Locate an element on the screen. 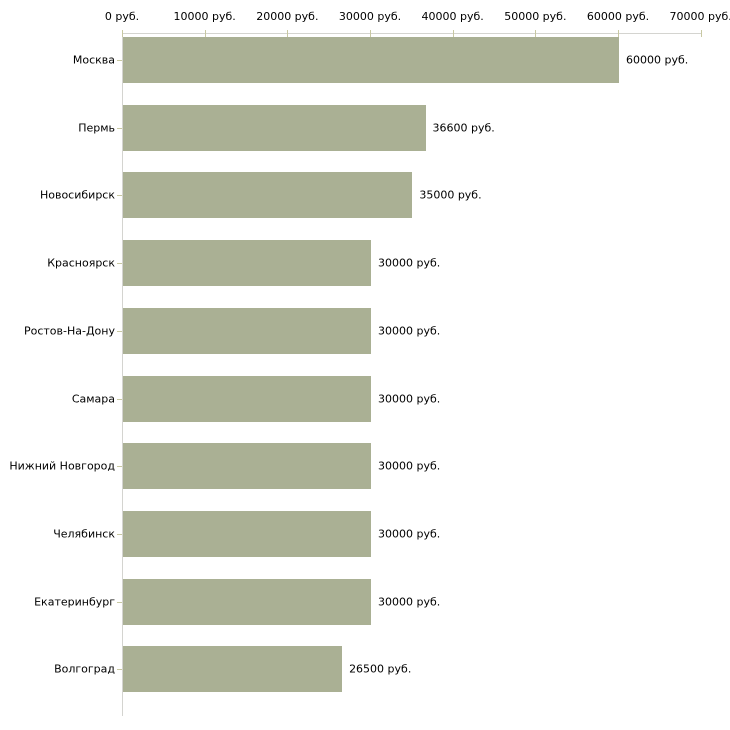 This screenshot has width=730, height=730. x-axis-tick-label: 70000 руб. is located at coordinates (699, 16).